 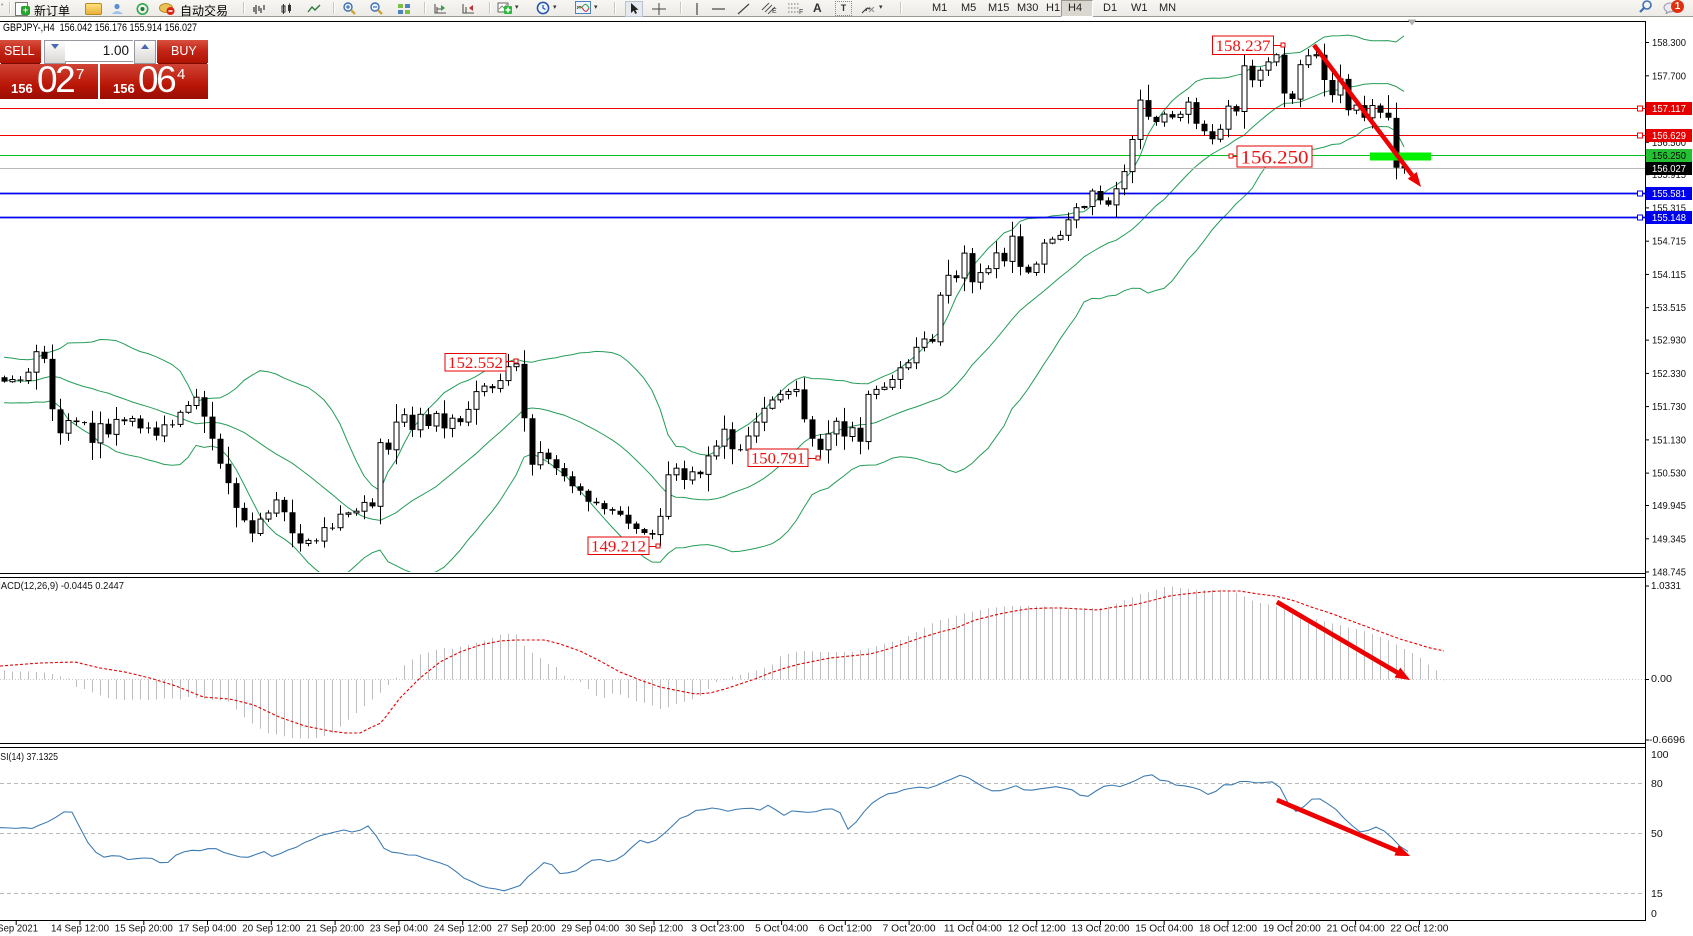 What do you see at coordinates (845, 929) in the screenshot?
I see `svg-text: 6 Oct 12:00` at bounding box center [845, 929].